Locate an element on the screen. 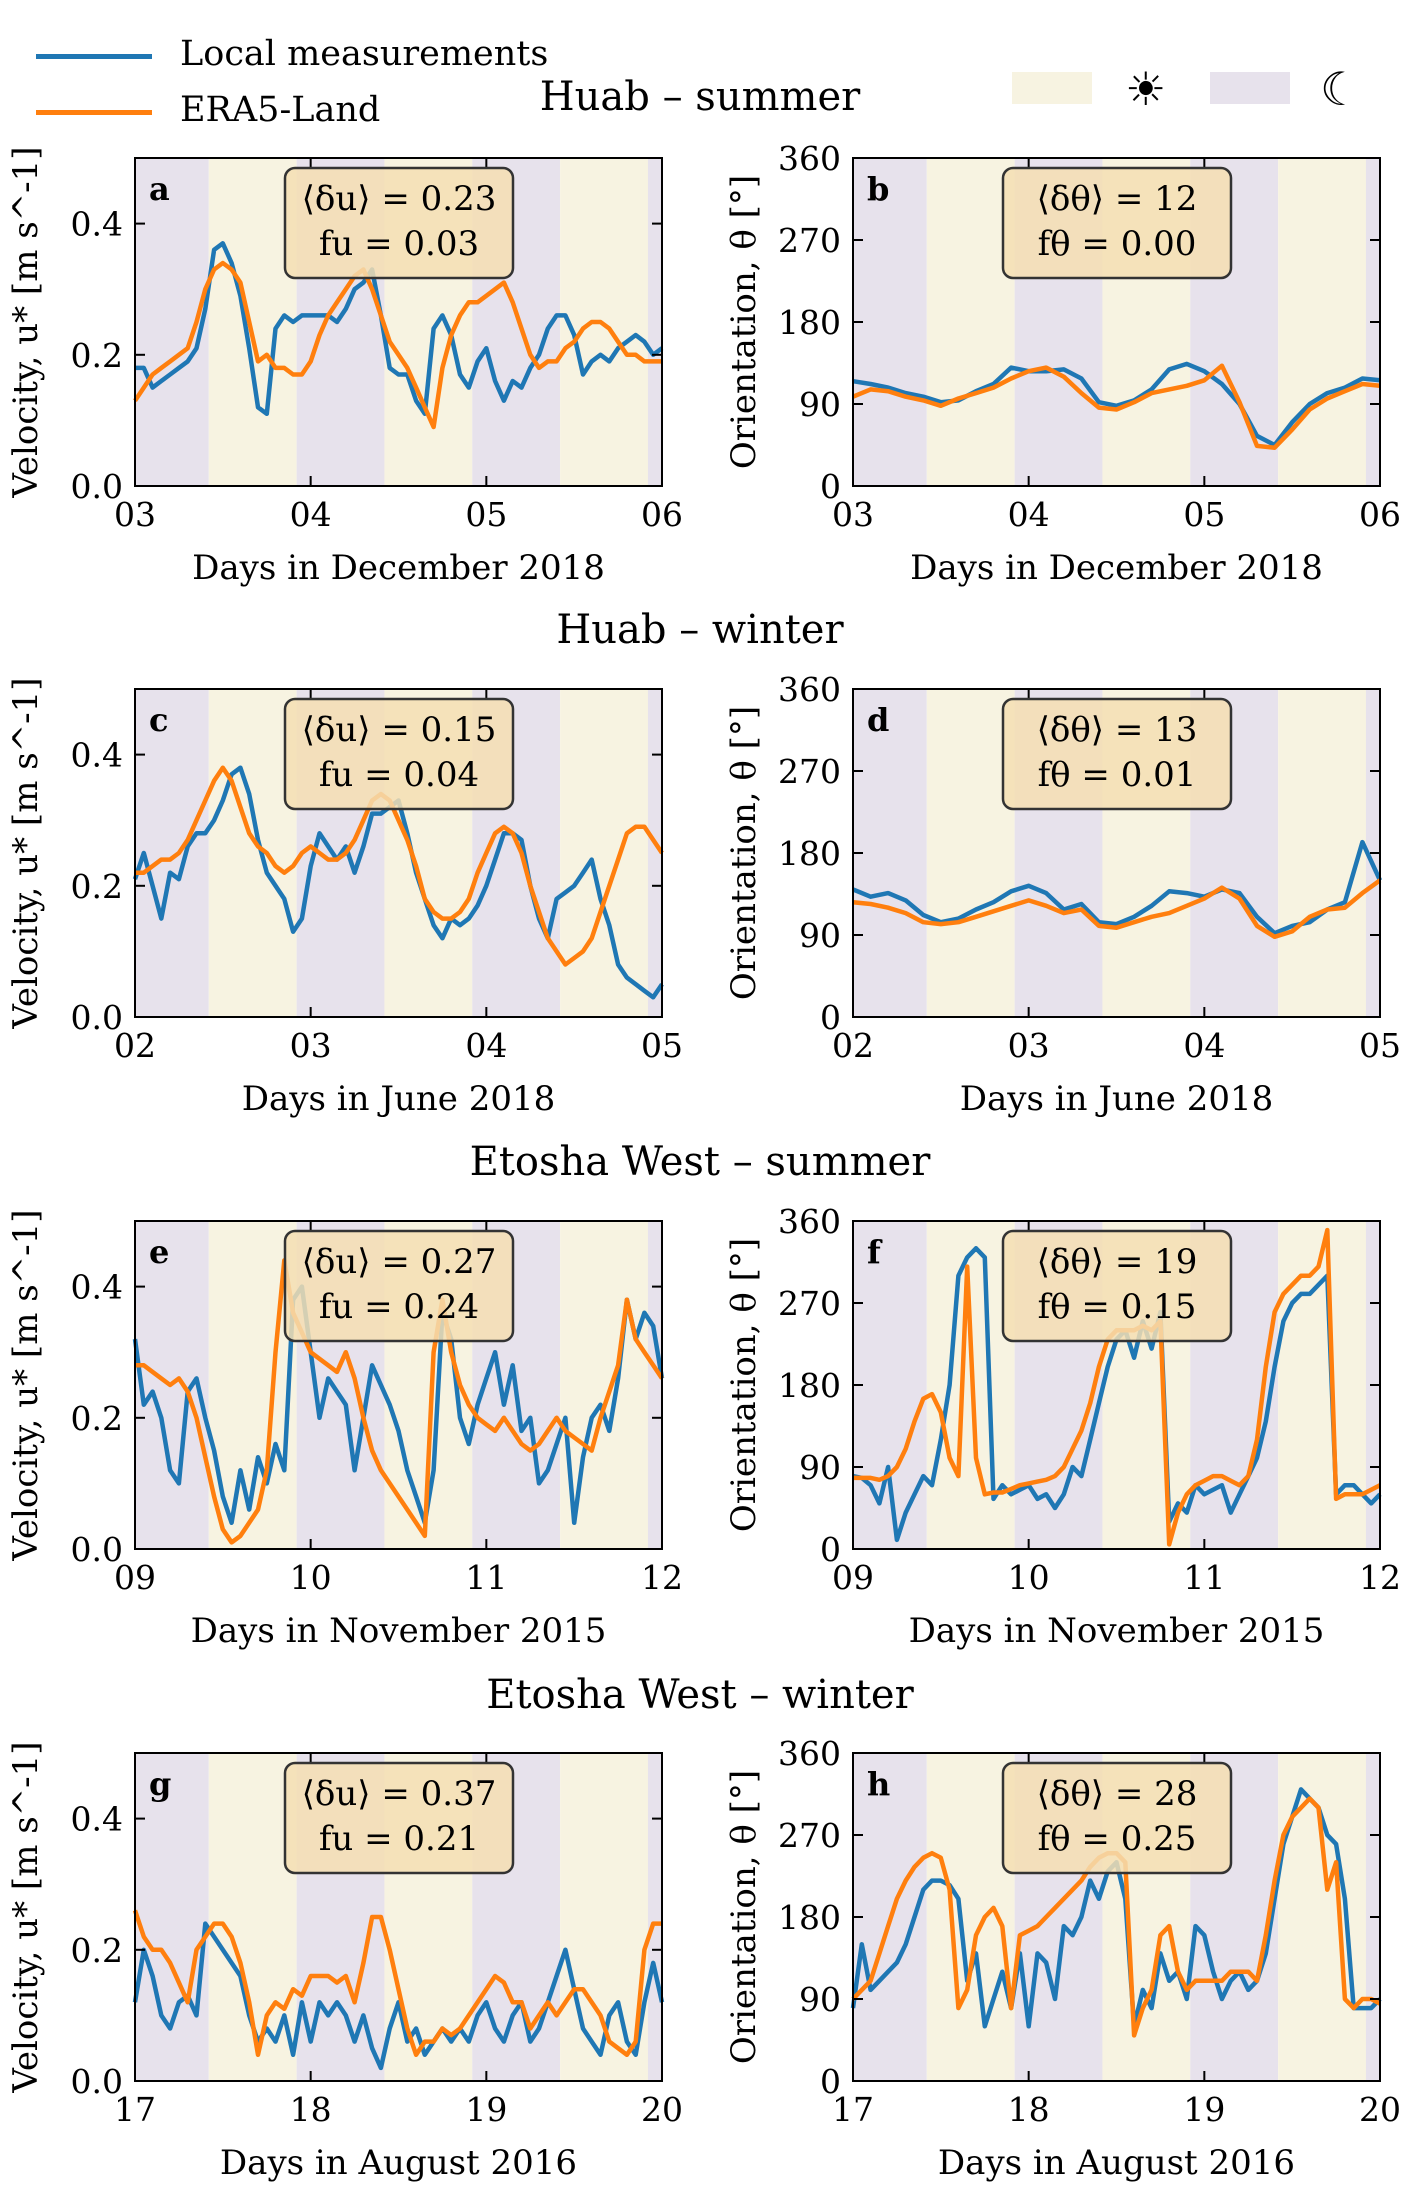 The height and width of the screenshot is (2187, 1405). stats-text: fθ = 0.01 is located at coordinates (1117, 775).